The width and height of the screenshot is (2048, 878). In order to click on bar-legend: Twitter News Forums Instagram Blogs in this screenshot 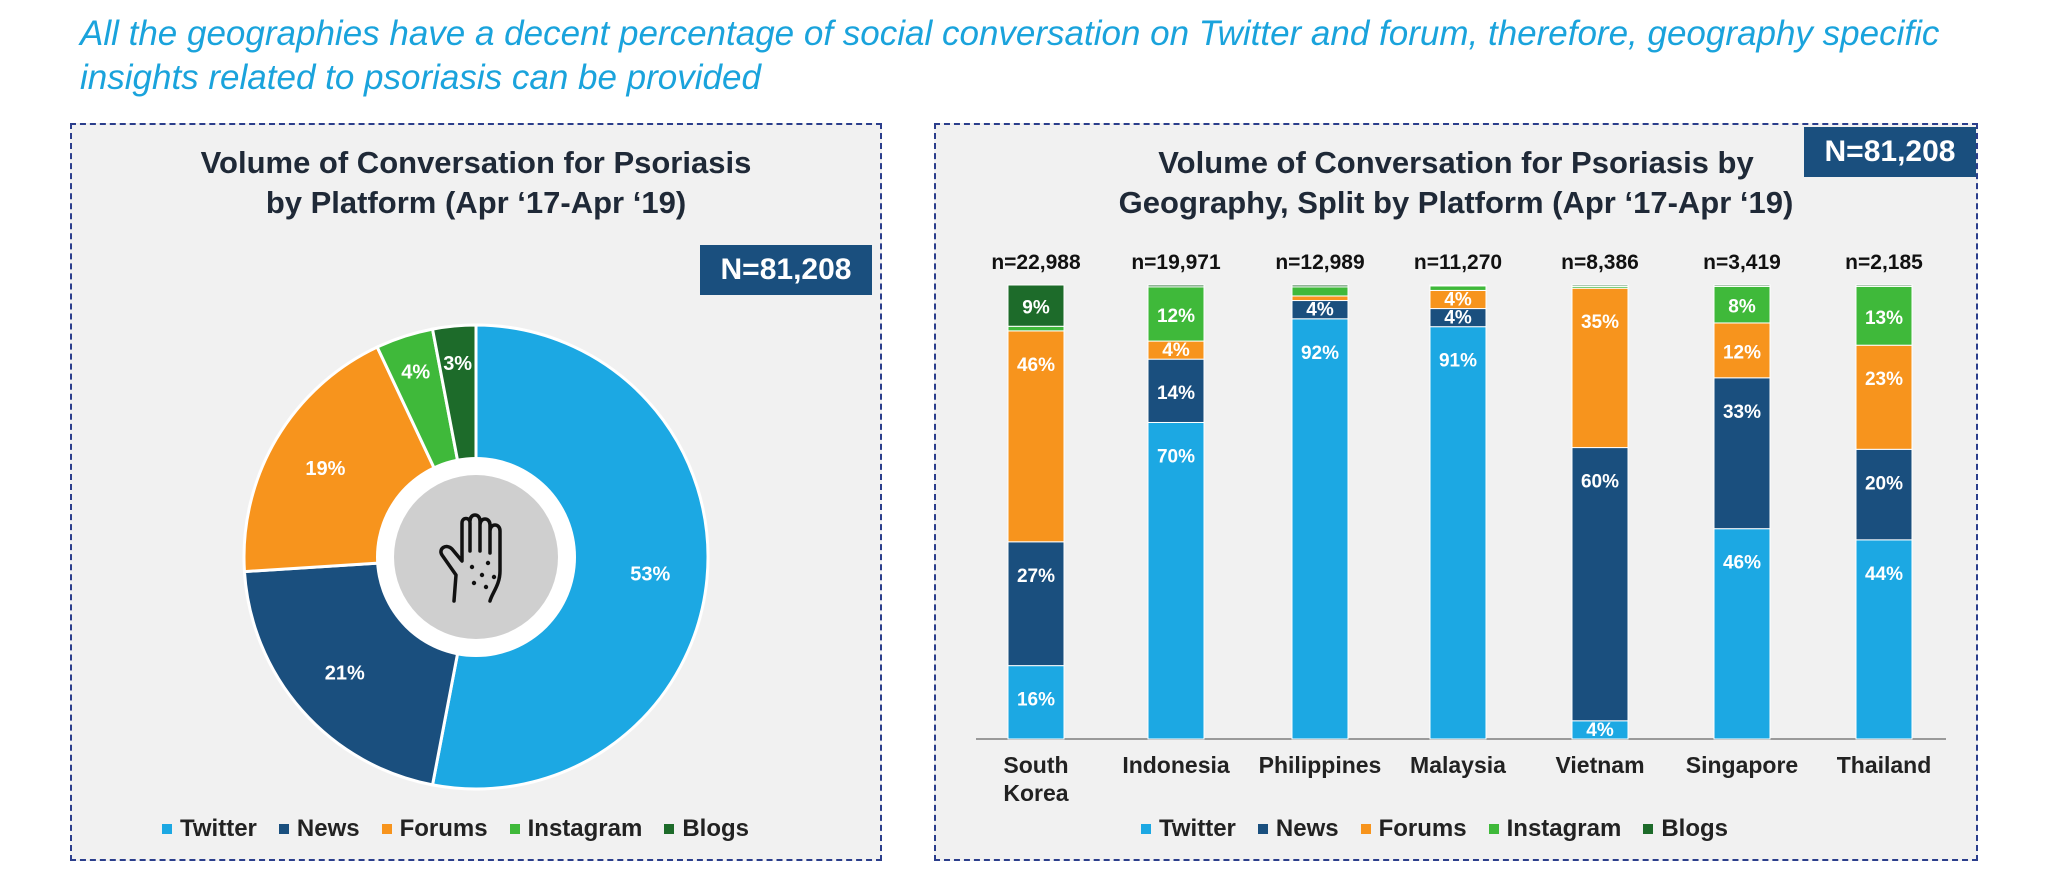, I will do `click(1434, 829)`.